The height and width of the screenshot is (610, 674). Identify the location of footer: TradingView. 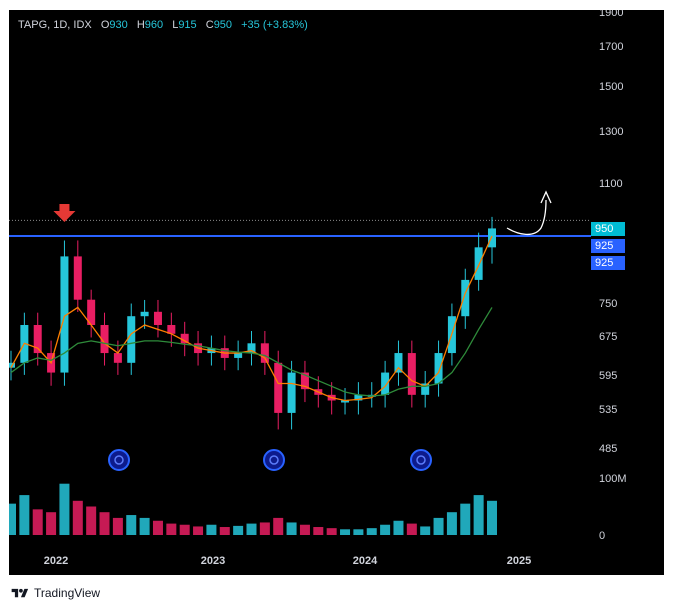
(55, 593).